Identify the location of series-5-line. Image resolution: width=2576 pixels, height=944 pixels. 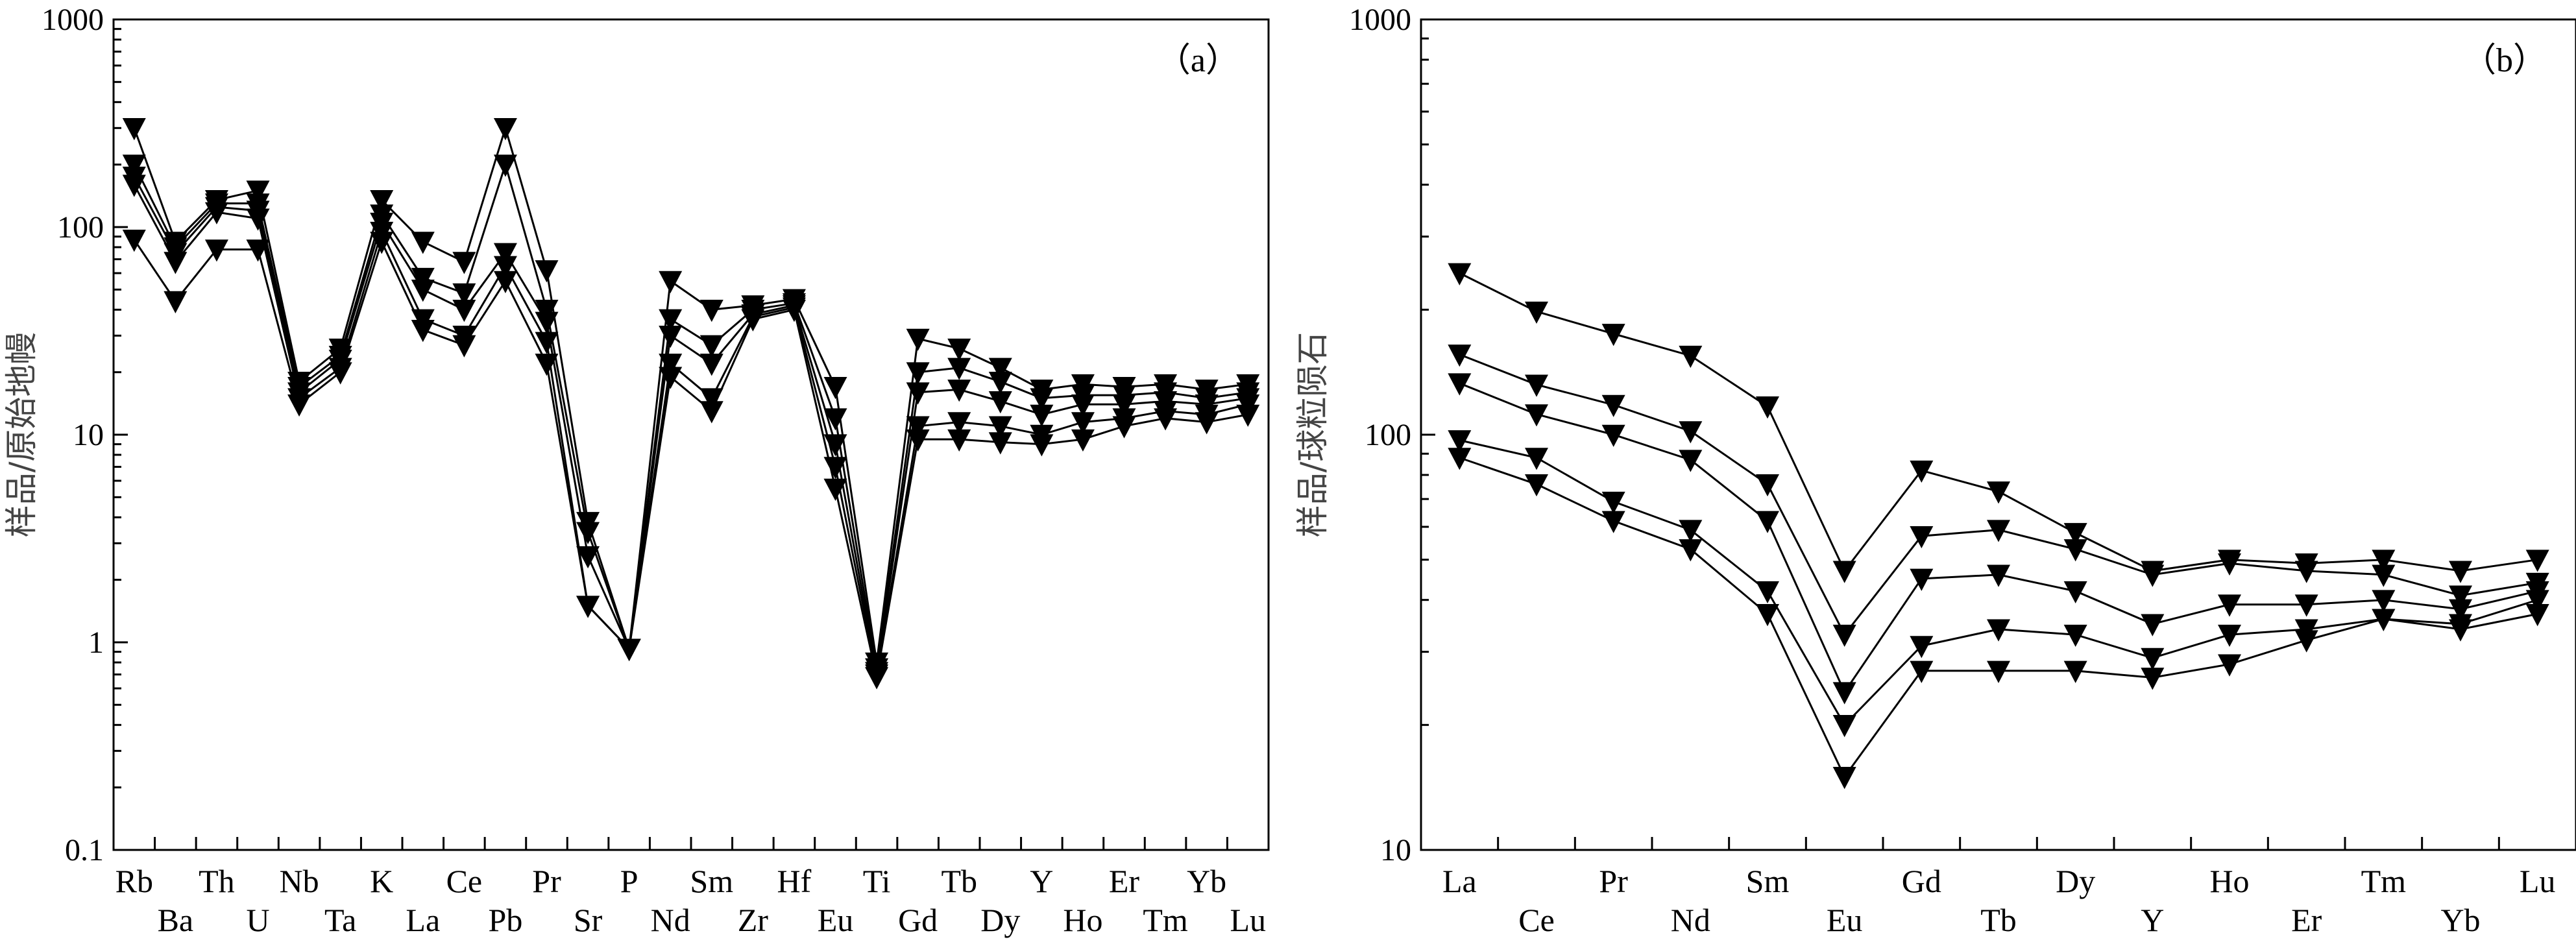
(1998, 618).